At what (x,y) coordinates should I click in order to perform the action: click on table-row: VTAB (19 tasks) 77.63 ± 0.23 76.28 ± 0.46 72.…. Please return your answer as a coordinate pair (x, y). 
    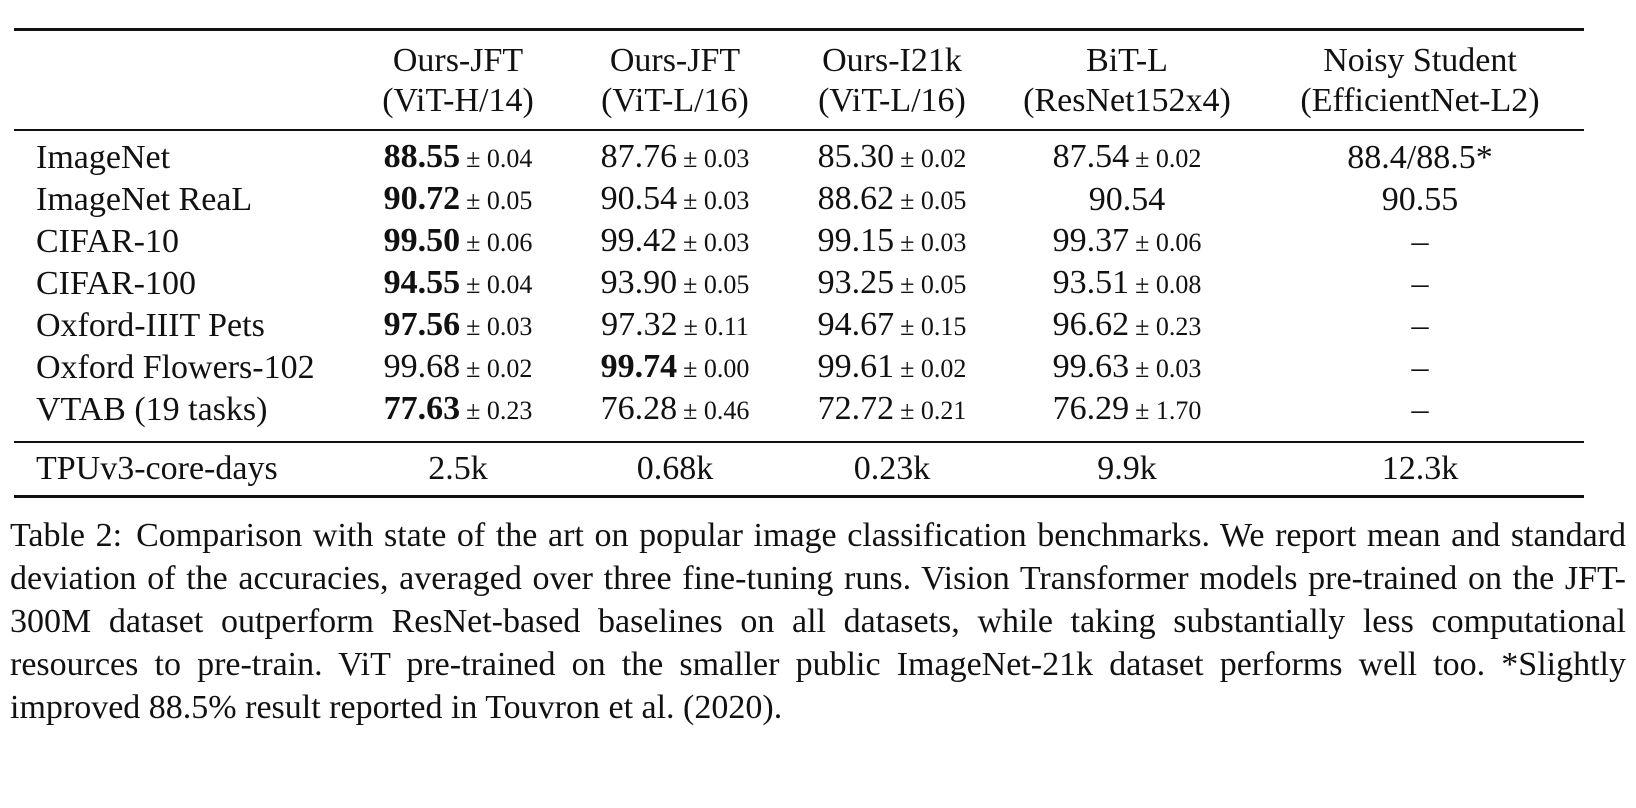
    Looking at the image, I should click on (799, 410).